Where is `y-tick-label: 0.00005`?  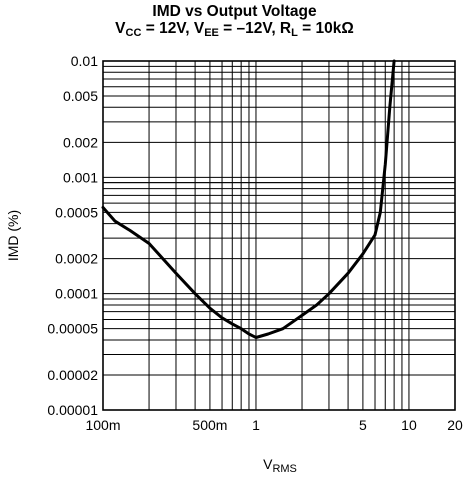 y-tick-label: 0.00005 is located at coordinates (72, 329).